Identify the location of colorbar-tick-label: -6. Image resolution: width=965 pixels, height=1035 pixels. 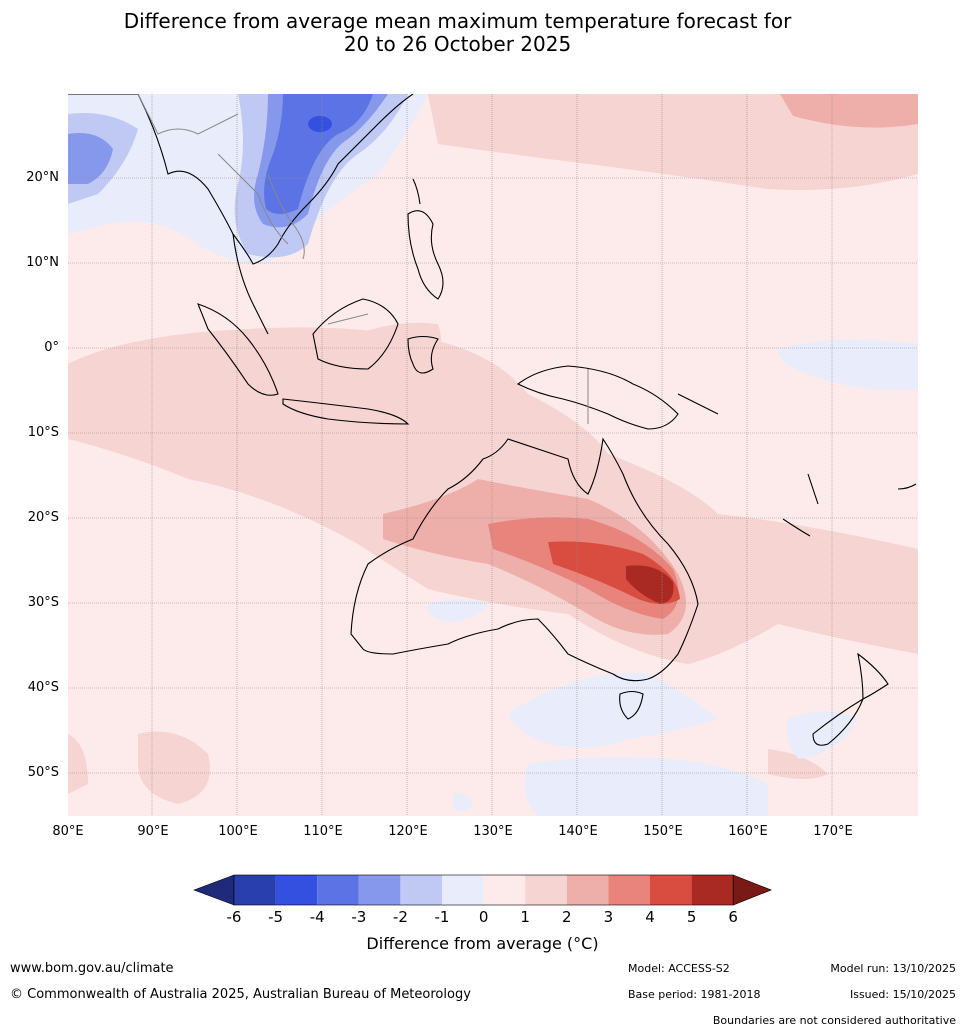
(234, 917).